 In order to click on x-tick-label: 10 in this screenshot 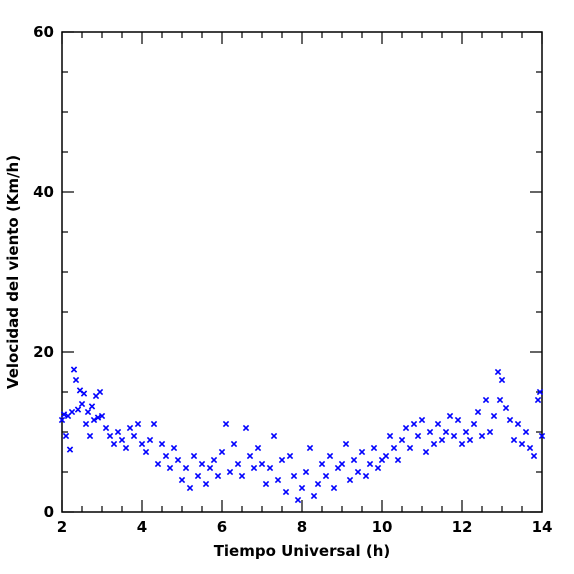, I will do `click(382, 527)`.